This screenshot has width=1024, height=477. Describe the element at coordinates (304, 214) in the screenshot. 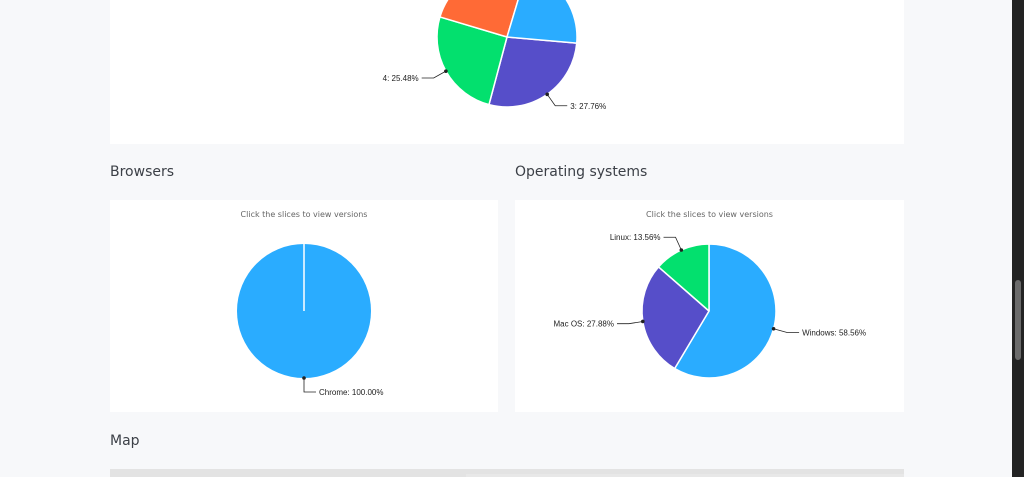

I see `browsers-hint: Click the slices to view versions` at that location.